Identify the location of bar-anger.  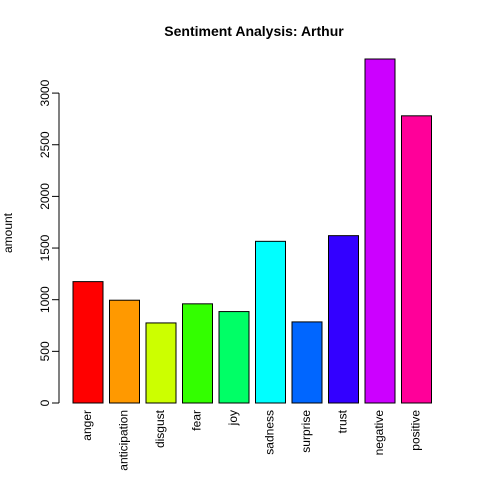
(88, 342).